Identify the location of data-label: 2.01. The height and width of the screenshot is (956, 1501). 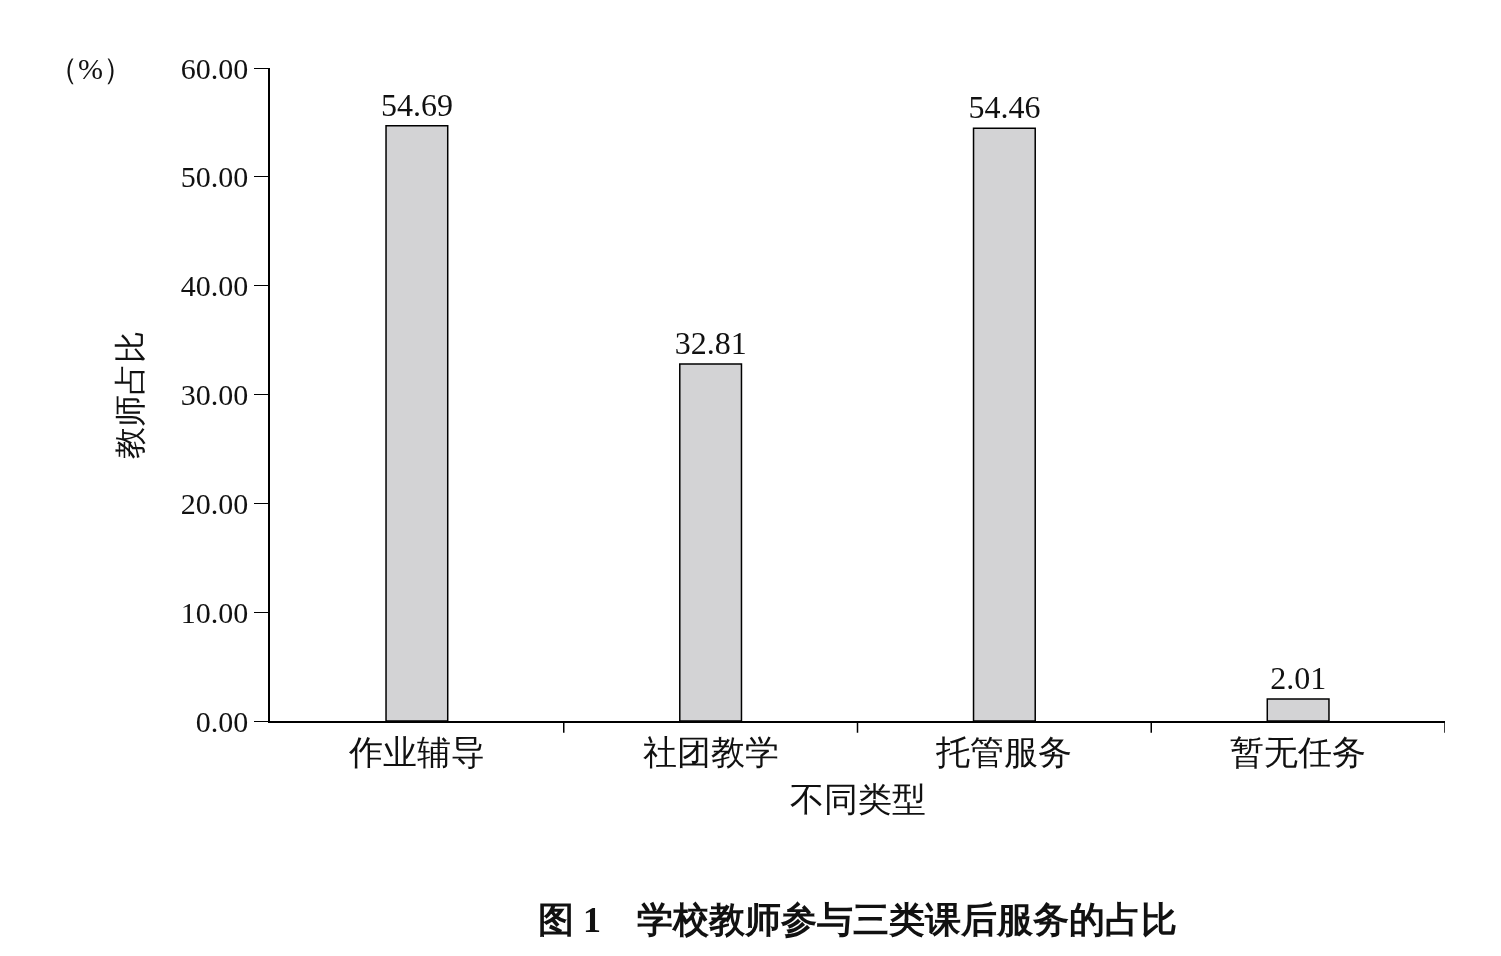
(1298, 678).